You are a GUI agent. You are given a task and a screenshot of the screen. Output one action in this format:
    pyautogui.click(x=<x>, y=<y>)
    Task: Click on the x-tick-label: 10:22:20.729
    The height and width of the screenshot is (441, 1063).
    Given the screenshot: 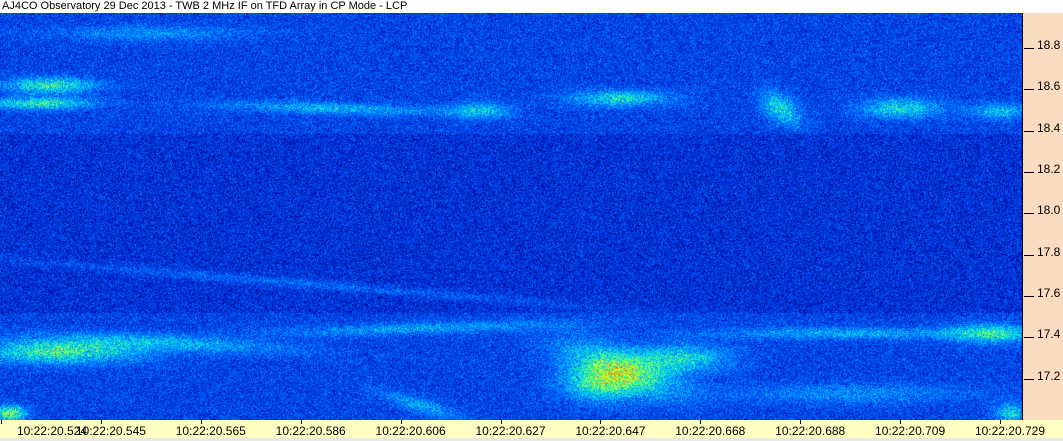 What is the action you would take?
    pyautogui.click(x=1010, y=431)
    